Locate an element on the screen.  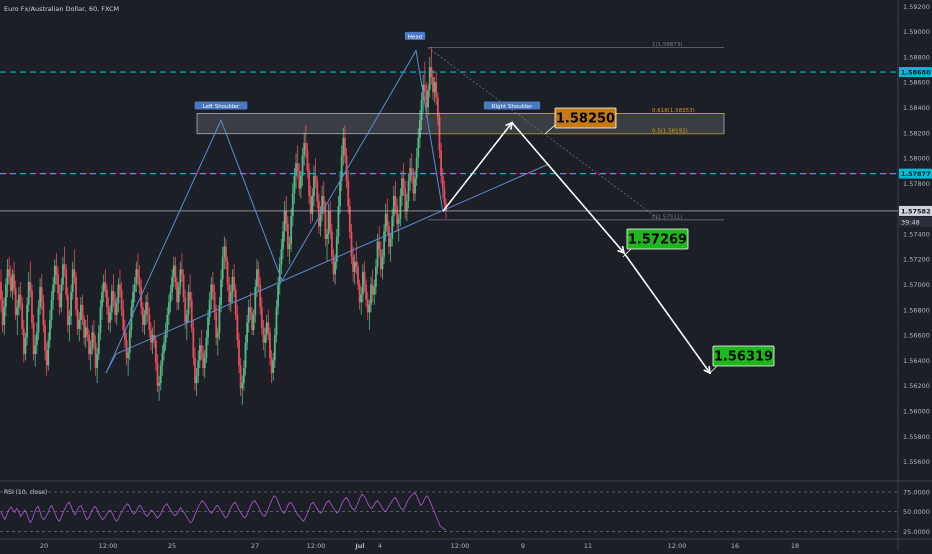
y-tick-label: 1.57000 is located at coordinates (916, 285).